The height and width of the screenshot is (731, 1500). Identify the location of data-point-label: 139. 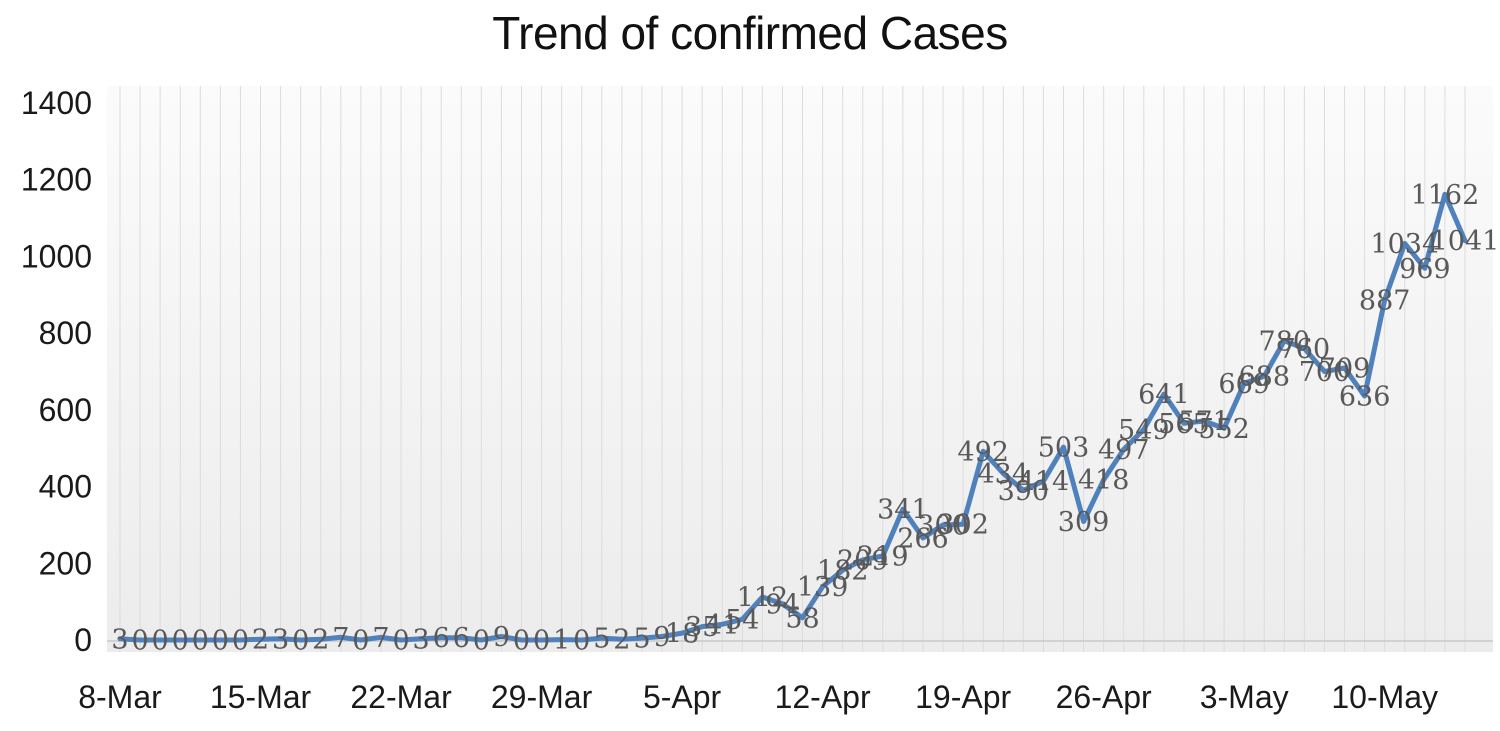
(823, 587).